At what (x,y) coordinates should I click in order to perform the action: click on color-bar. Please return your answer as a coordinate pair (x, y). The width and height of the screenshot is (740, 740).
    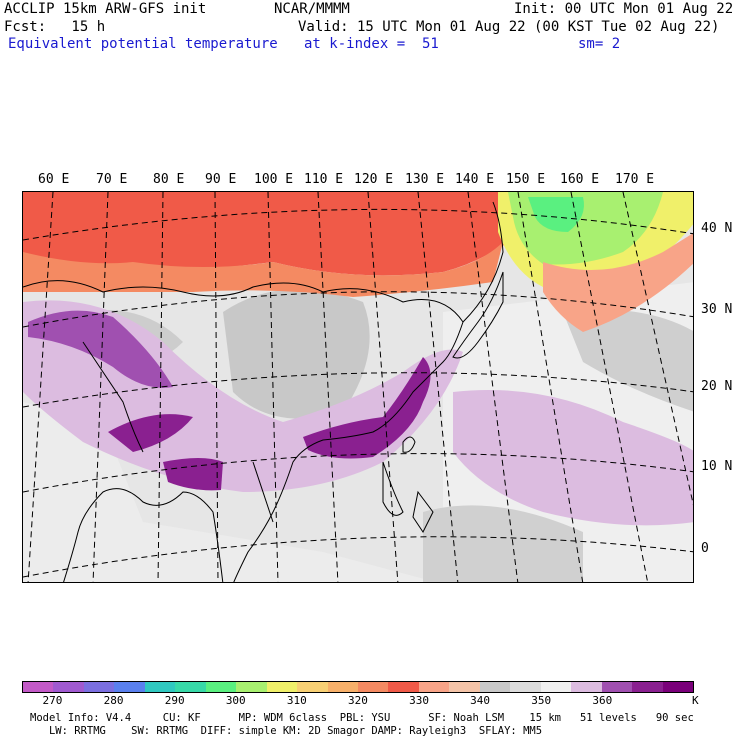
    Looking at the image, I should click on (358, 687).